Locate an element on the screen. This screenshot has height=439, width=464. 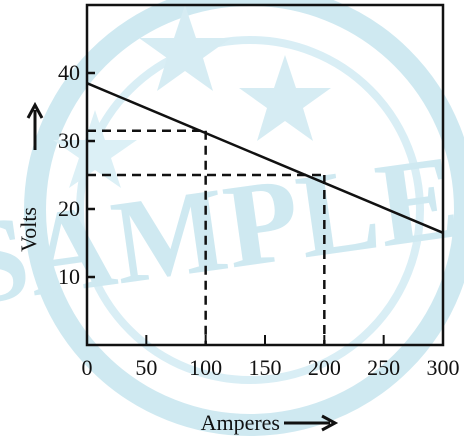
y-tick-label-10: 10 is located at coordinates (69, 276).